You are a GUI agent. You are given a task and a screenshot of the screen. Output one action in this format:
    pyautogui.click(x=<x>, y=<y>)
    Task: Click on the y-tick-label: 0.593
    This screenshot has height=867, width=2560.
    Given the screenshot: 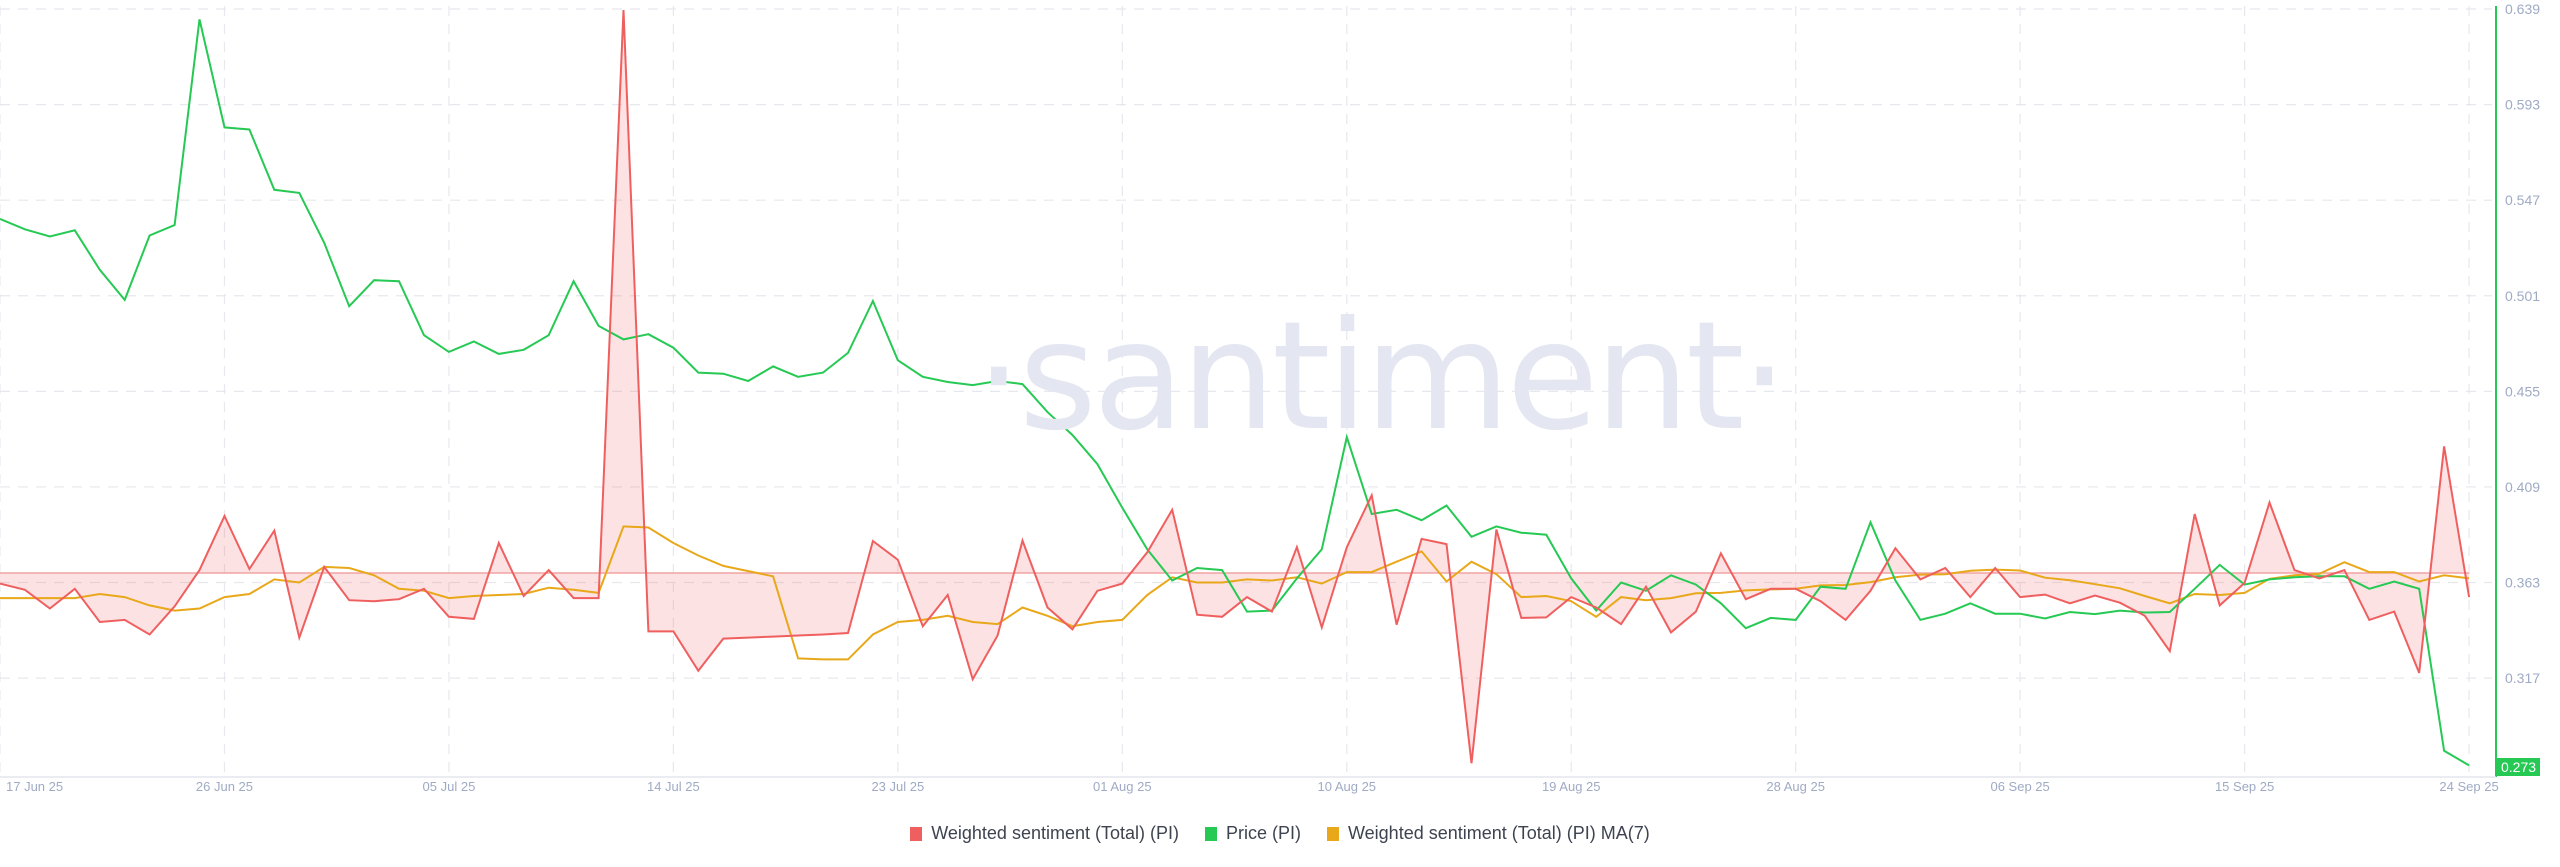 What is the action you would take?
    pyautogui.click(x=2522, y=105)
    